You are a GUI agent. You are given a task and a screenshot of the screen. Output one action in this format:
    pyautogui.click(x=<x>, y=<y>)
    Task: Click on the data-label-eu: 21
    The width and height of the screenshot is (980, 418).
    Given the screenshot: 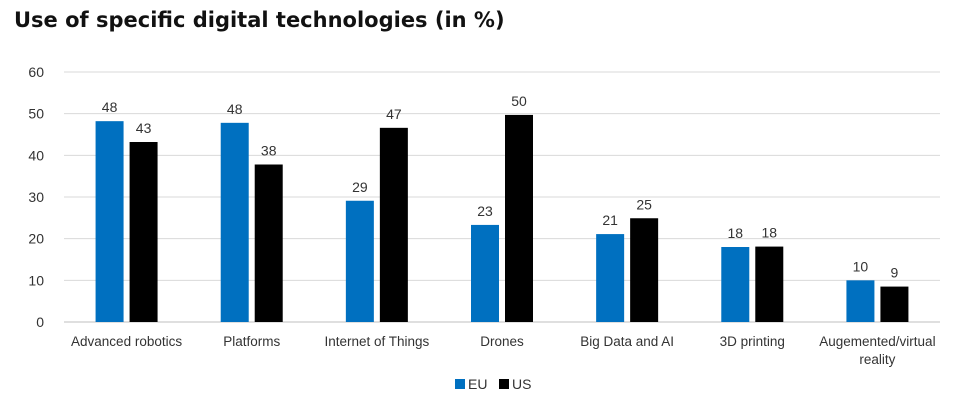 What is the action you would take?
    pyautogui.click(x=610, y=220)
    